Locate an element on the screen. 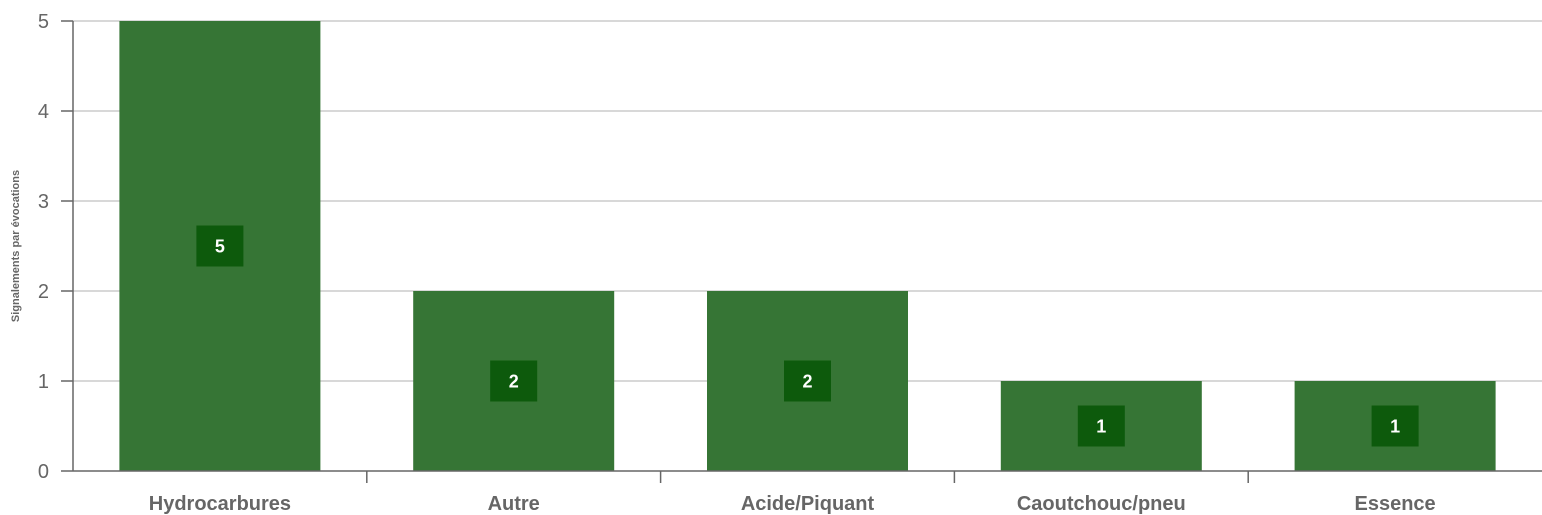 The width and height of the screenshot is (1542, 515). x-tick-label: Caoutchouc/pneu is located at coordinates (1101, 504).